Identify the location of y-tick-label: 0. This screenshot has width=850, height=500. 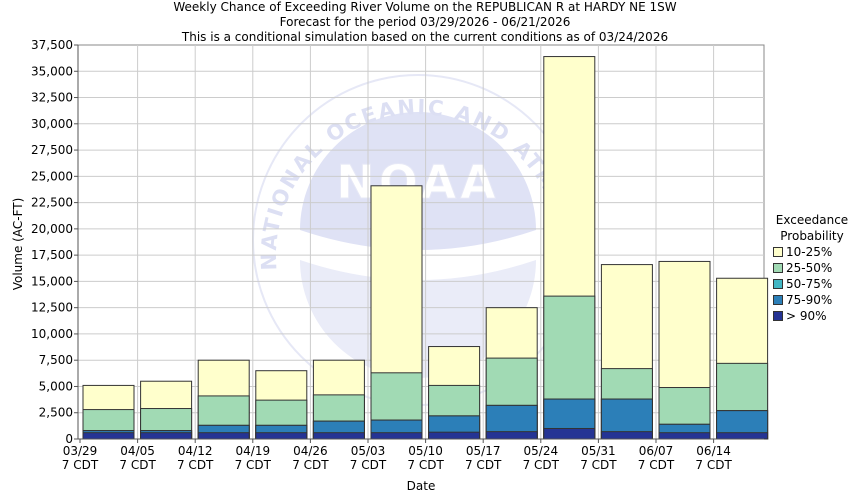
(69, 439).